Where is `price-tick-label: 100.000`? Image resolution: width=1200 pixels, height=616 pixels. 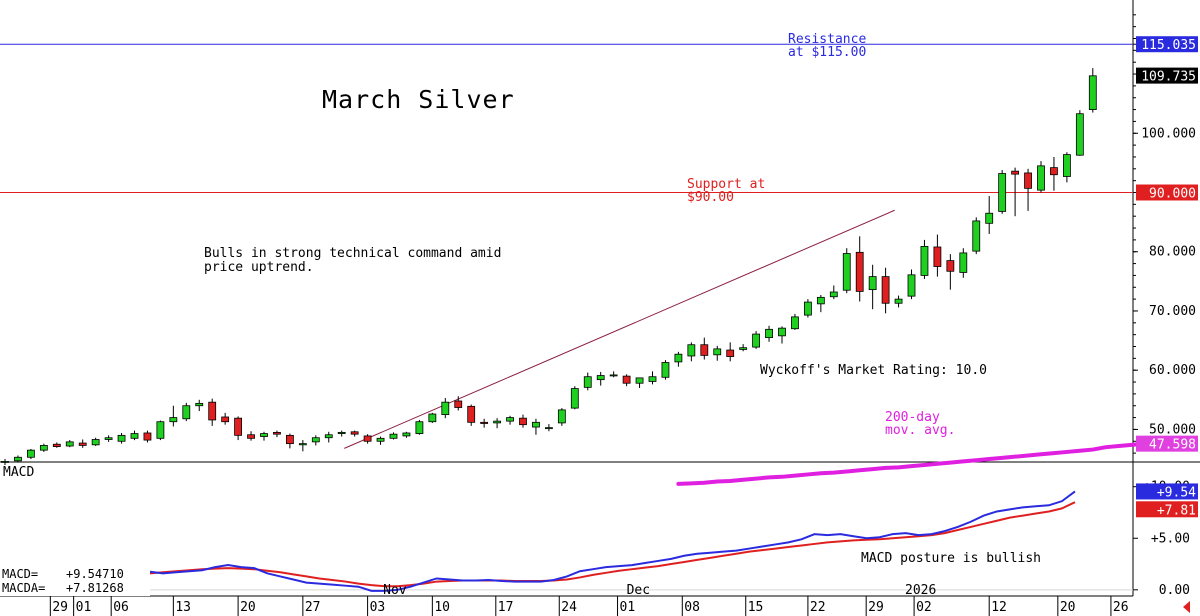 price-tick-label: 100.000 is located at coordinates (1168, 133).